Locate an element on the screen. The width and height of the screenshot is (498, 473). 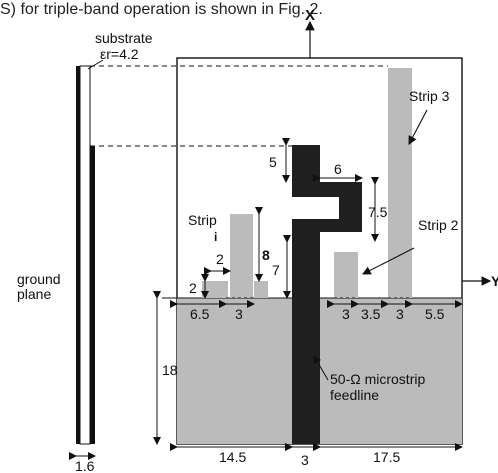
feed-label-1: 50-Ω microstrip is located at coordinates (377, 379).